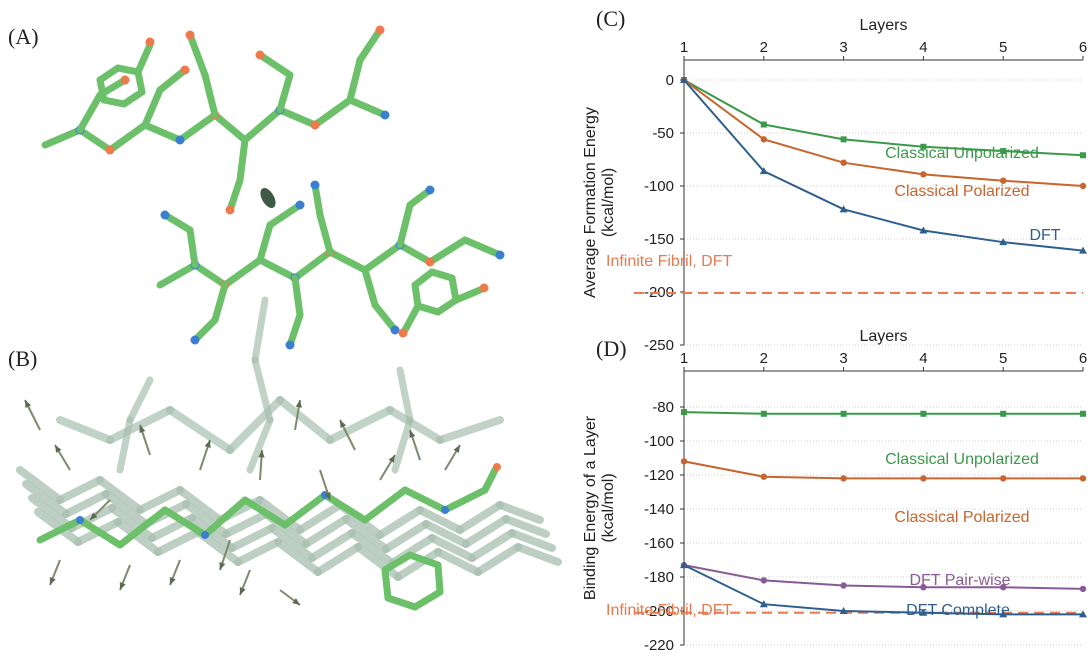  What do you see at coordinates (962, 459) in the screenshot?
I see `series-label: Classical Unpolarized` at bounding box center [962, 459].